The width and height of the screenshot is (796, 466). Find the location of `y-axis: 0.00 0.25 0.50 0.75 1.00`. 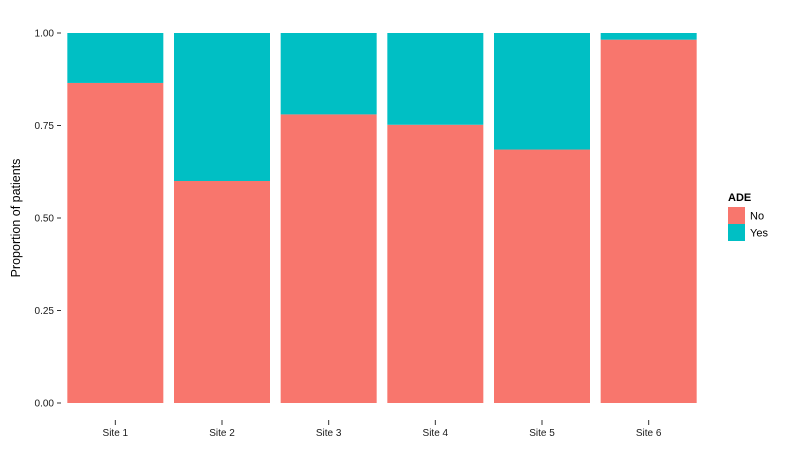

y-axis: 0.00 0.25 0.50 0.75 1.00 is located at coordinates (48, 219).